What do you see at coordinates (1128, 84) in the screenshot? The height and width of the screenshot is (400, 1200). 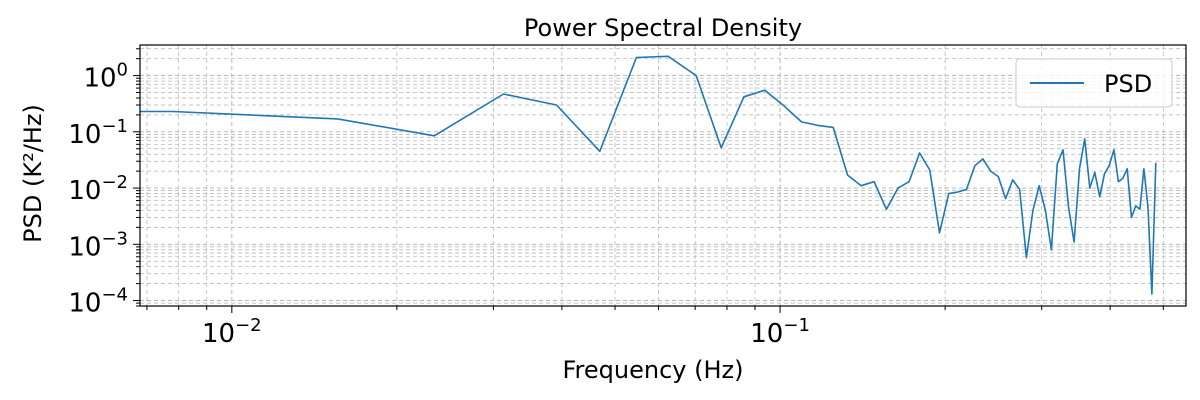 I see `legend-label-psd: PSD` at bounding box center [1128, 84].